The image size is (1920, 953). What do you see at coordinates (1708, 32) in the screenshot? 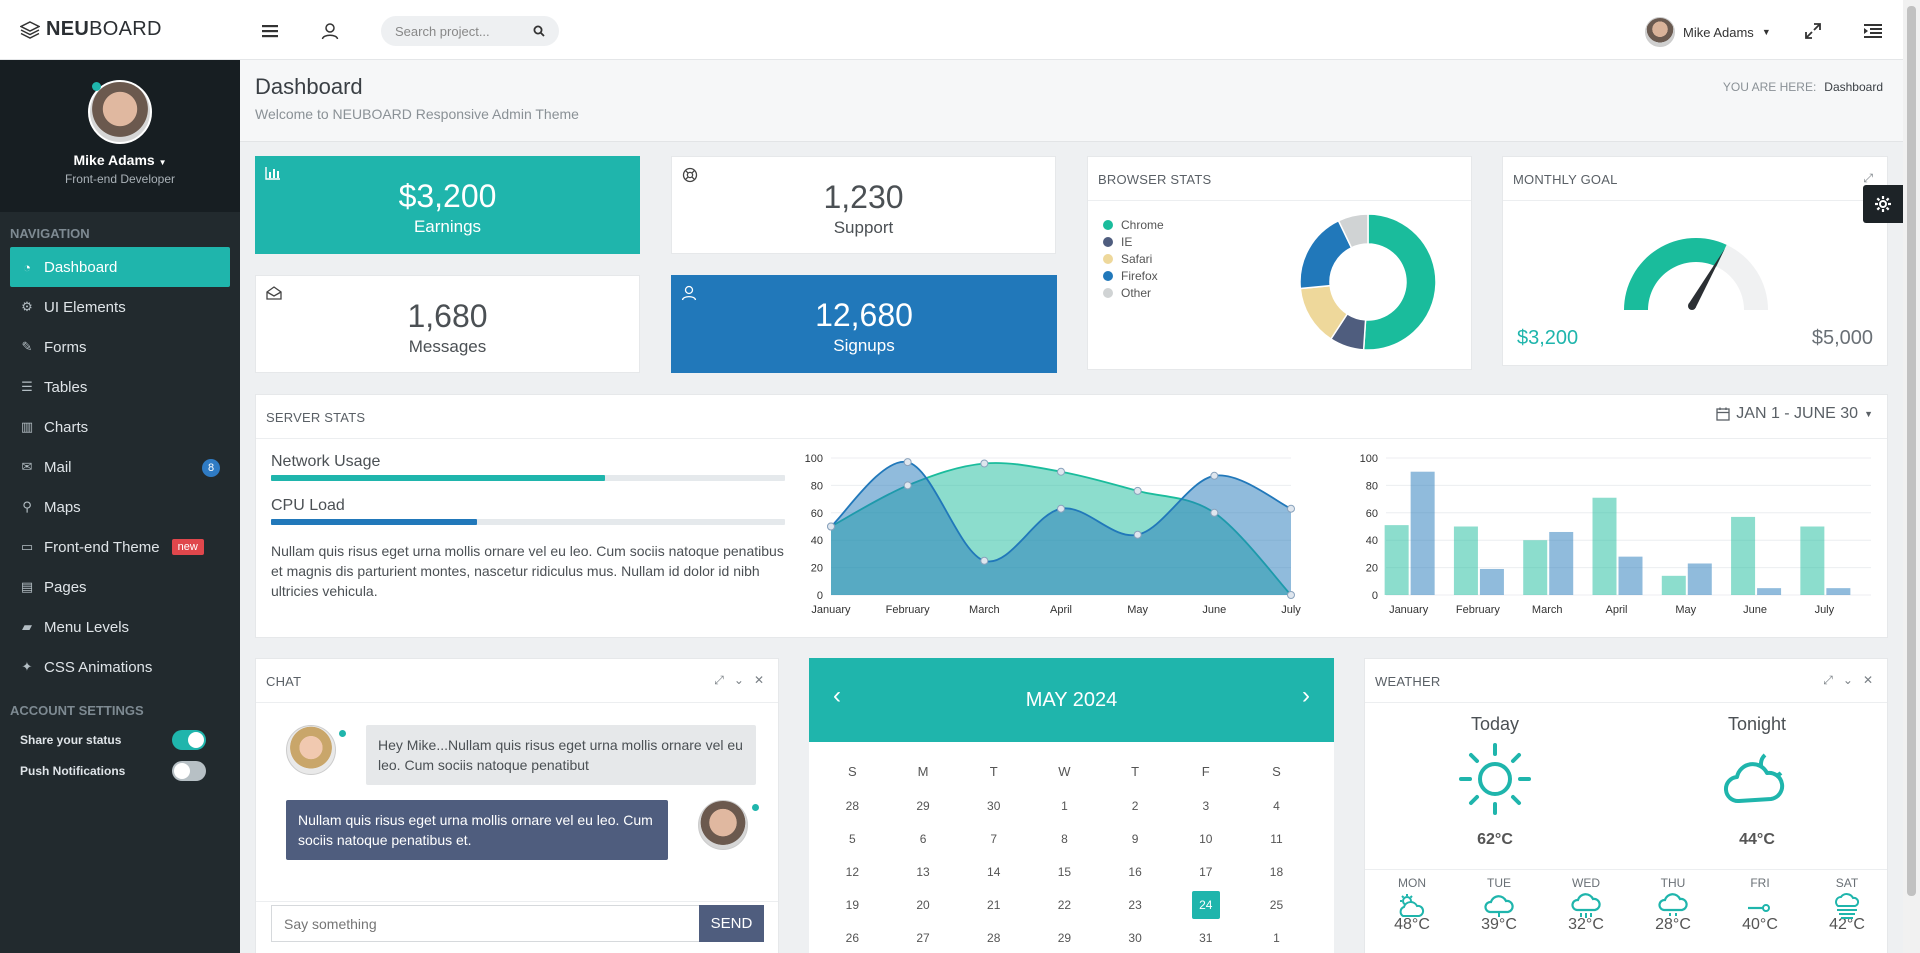
I see `user-menu: Mike Adams ▼` at bounding box center [1708, 32].